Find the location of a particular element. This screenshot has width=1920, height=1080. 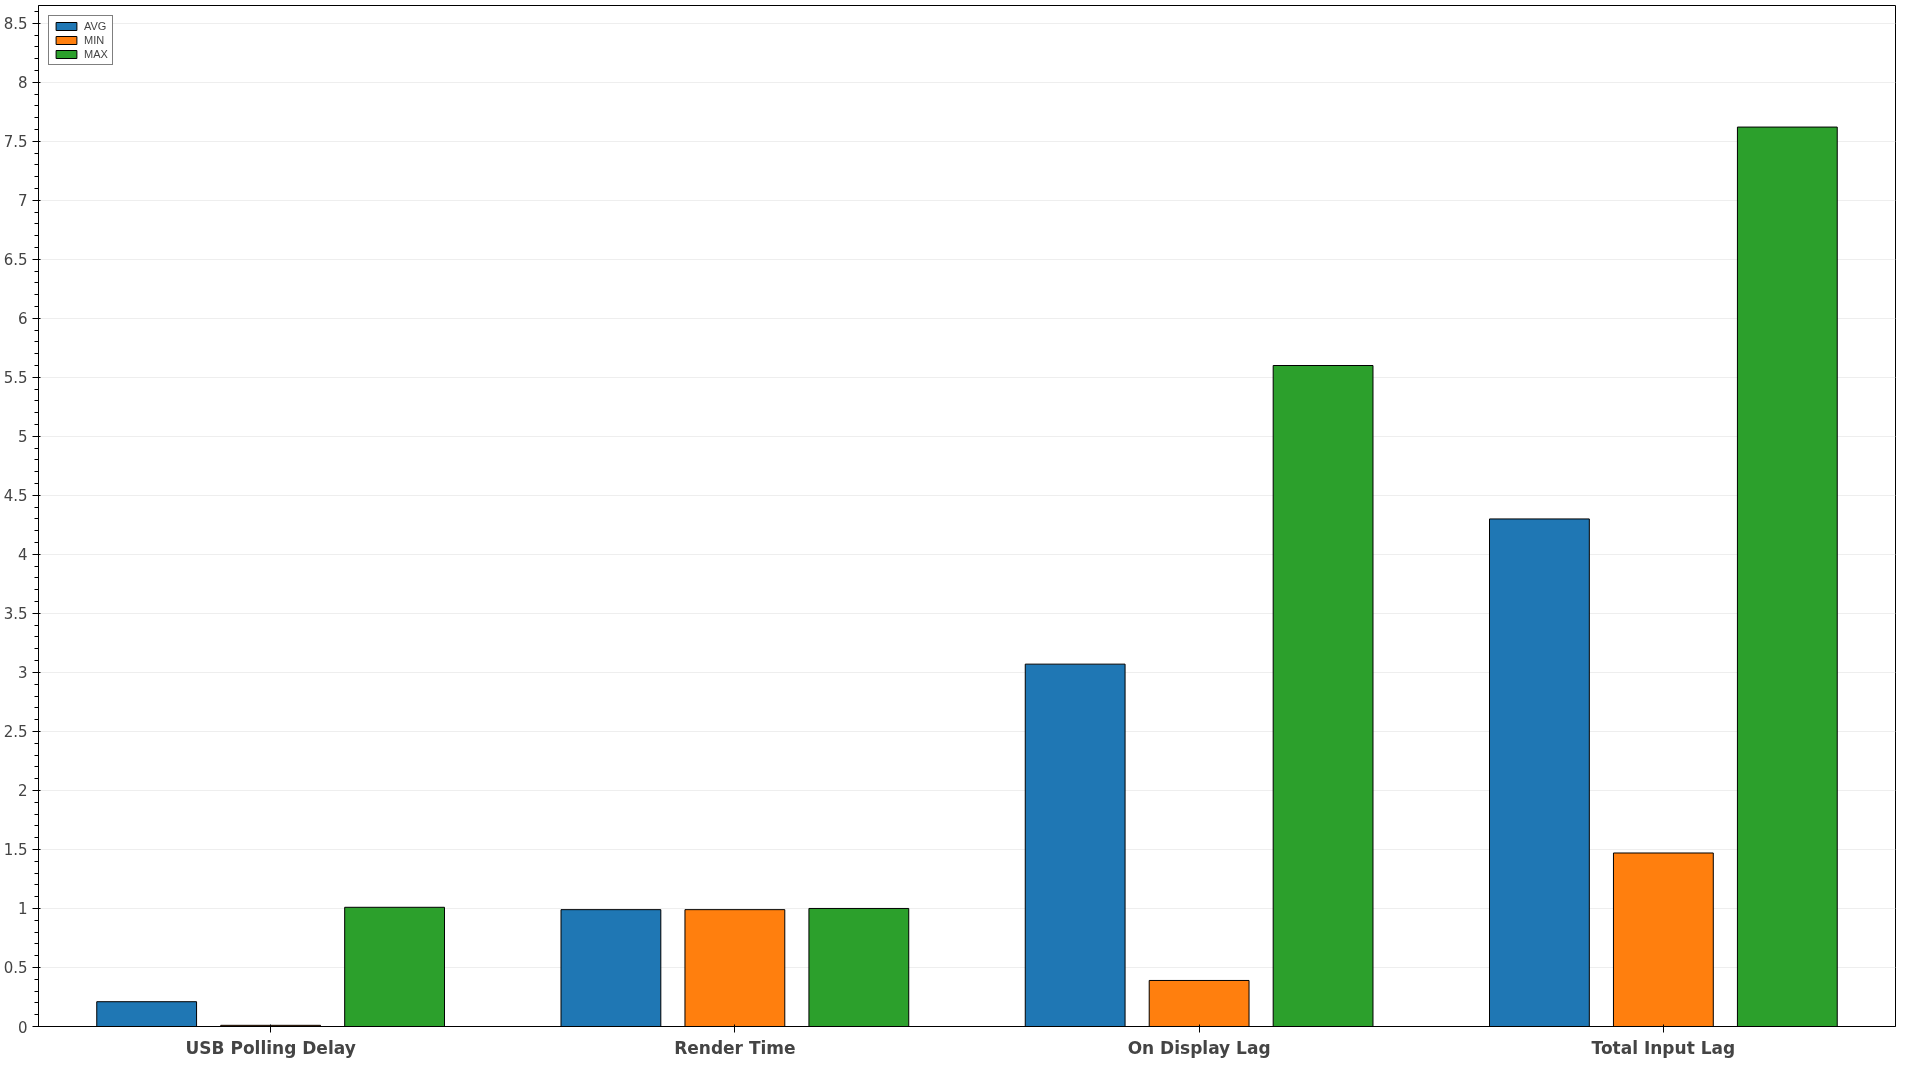

y-tick-label: 5 is located at coordinates (22, 437).